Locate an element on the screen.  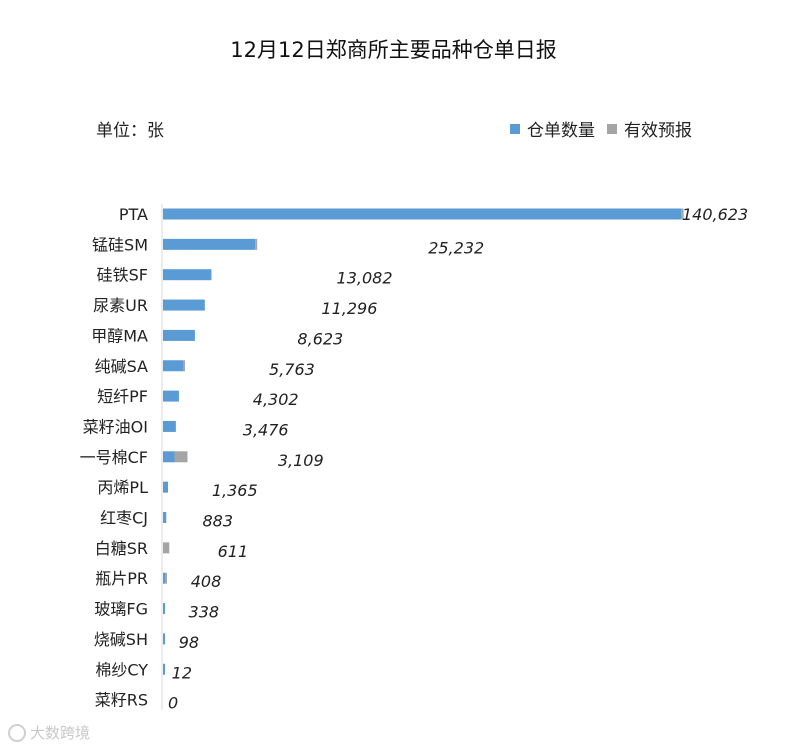
data-label: 25,232 is located at coordinates (456, 247).